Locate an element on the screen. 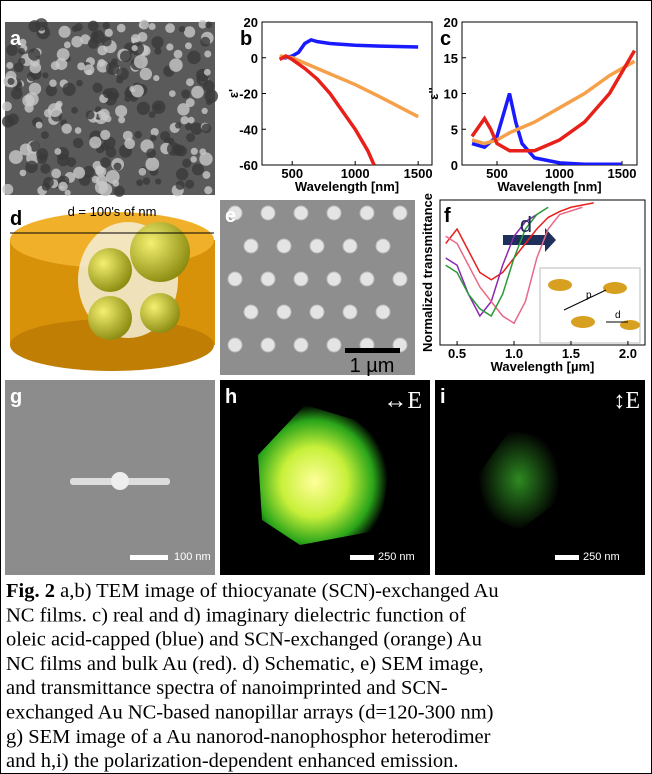 The height and width of the screenshot is (774, 652). series-line is located at coordinates (553, 101).